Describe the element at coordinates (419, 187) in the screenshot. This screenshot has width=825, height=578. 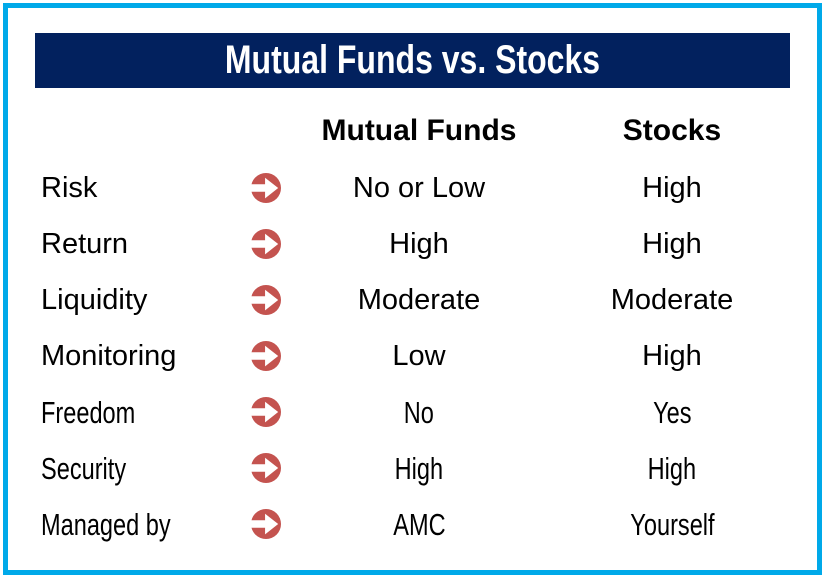
I see `mutual-funds-value: No or Low` at that location.